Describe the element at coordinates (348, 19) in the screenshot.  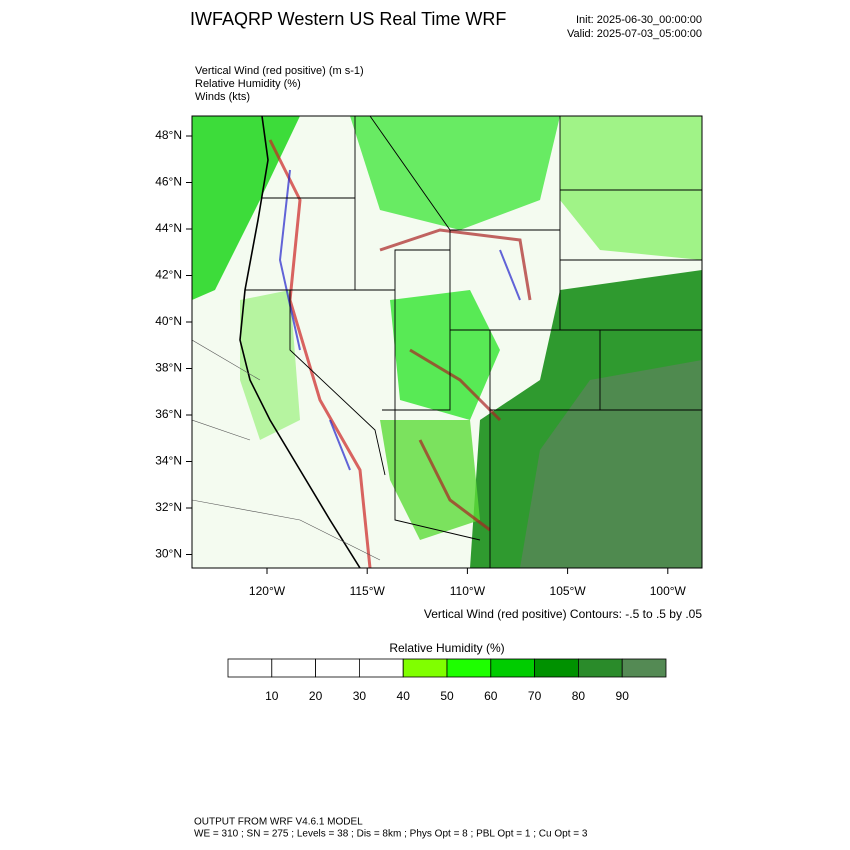
I see `title: IWFAQRP Western US Real Time WRF` at that location.